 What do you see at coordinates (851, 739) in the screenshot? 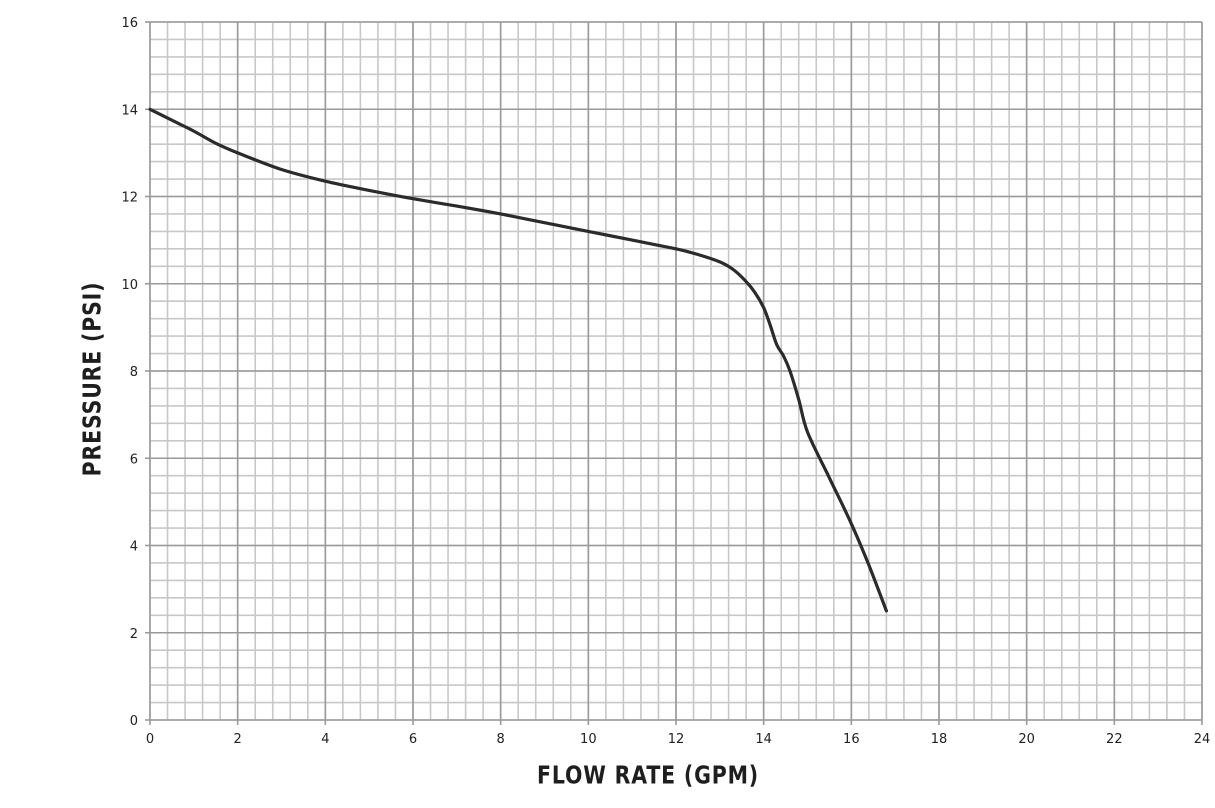
I see `x-tick-label: 16` at bounding box center [851, 739].